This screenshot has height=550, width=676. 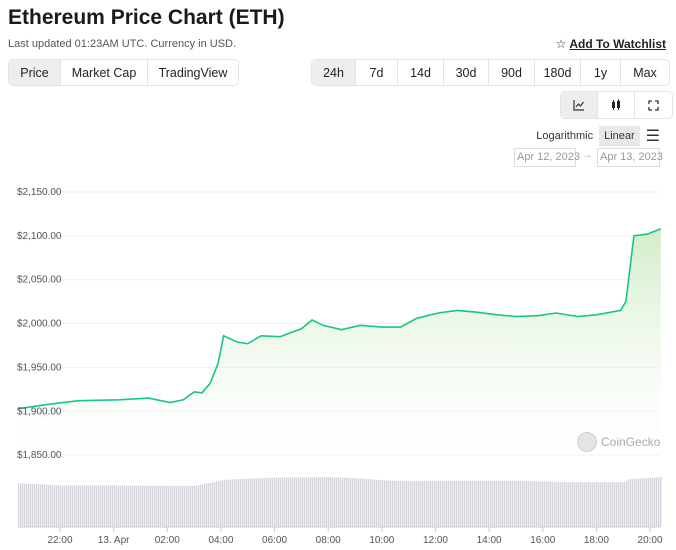 What do you see at coordinates (512, 72) in the screenshot?
I see `range-90d: 90d` at bounding box center [512, 72].